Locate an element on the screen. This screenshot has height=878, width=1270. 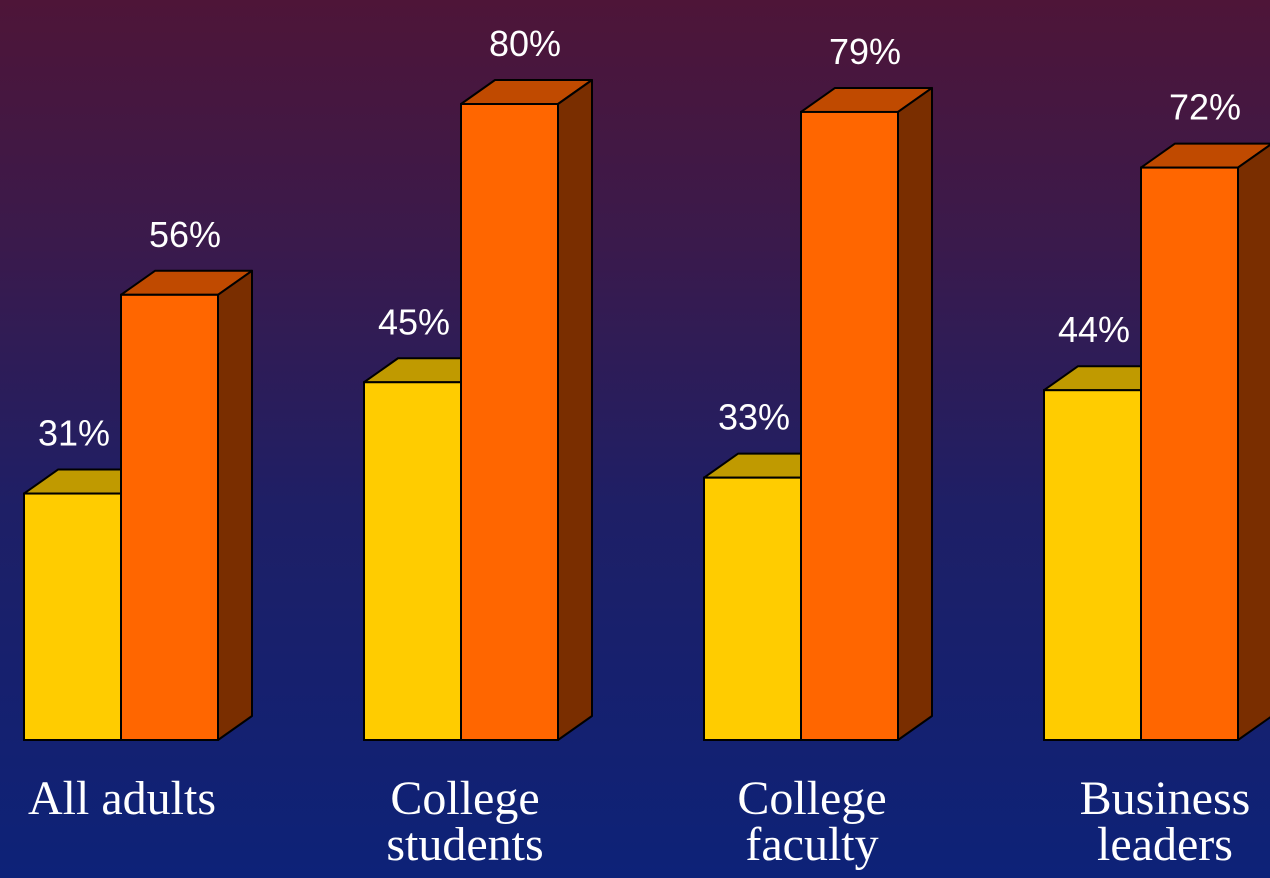
data-label-s1: 33% is located at coordinates (754, 417).